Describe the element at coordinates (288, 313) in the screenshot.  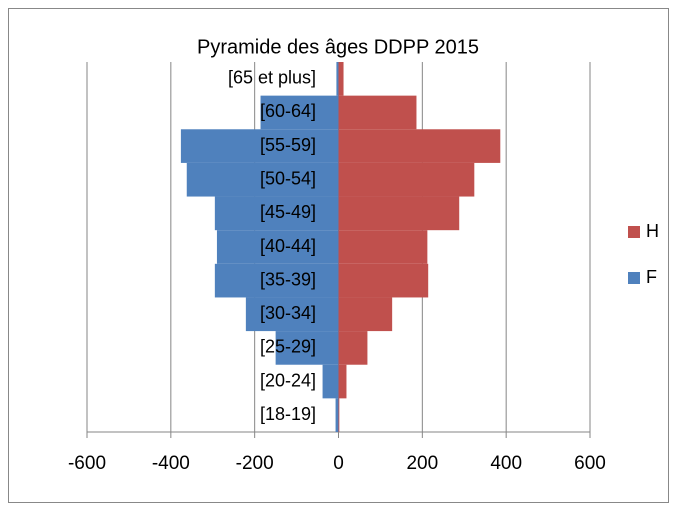
I see `y-tick-label: [30-34]` at that location.